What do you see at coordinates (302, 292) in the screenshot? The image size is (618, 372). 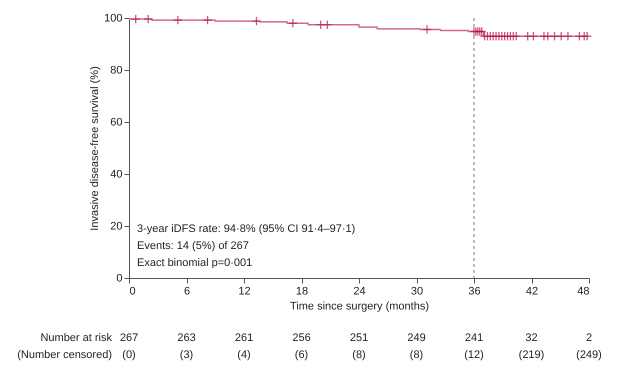 I see `x-tick-label: 18` at bounding box center [302, 292].